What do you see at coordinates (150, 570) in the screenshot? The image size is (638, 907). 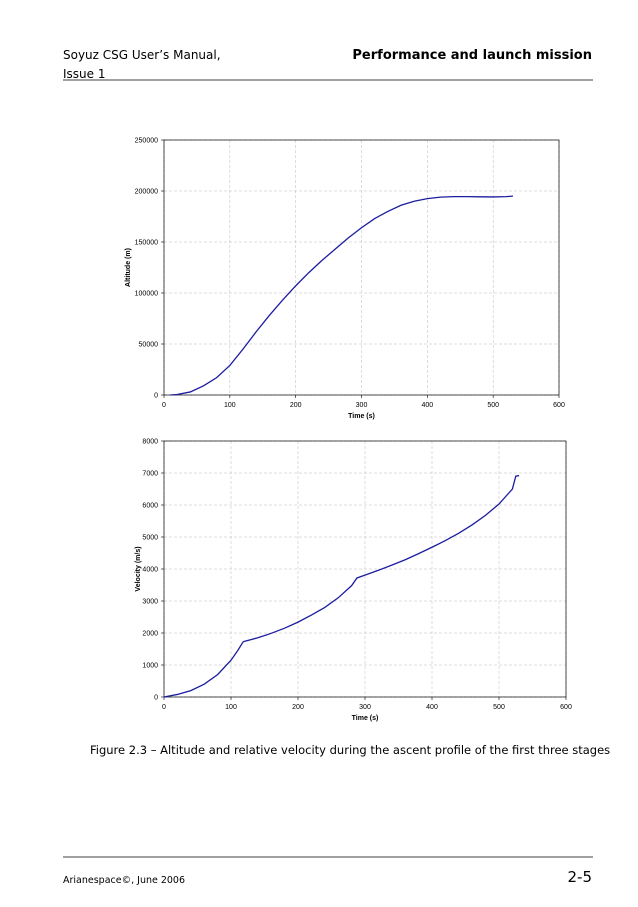 I see `y-tick-label: 4000` at bounding box center [150, 570].